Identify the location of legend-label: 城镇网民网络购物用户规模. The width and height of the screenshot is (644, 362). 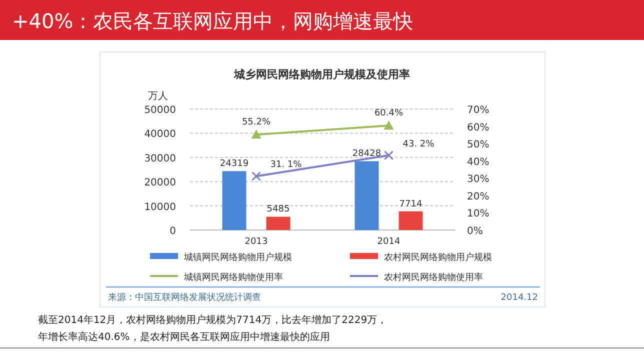
(237, 257).